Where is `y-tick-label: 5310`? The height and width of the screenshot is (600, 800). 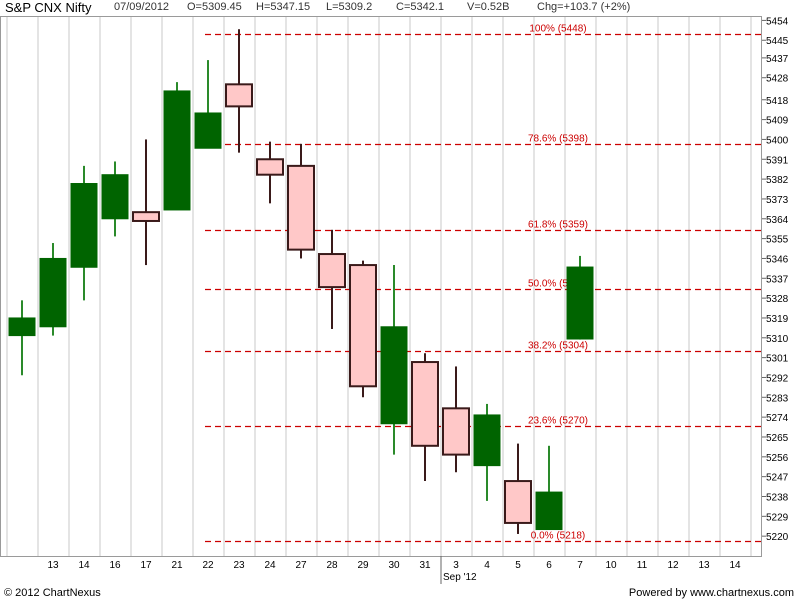
y-tick-label: 5310 is located at coordinates (777, 339).